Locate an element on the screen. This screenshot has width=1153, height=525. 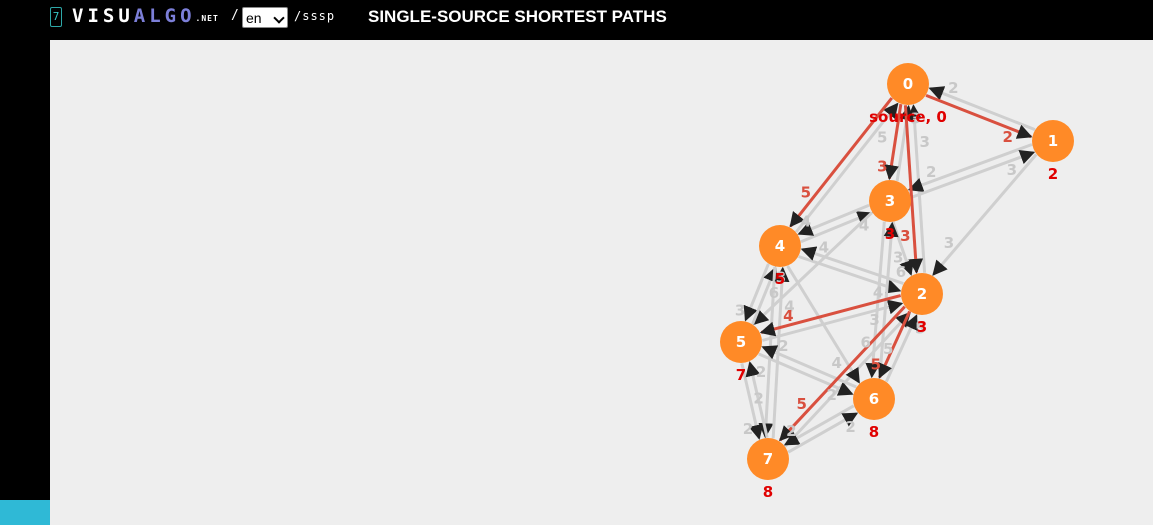
edge-weight-7-5: 2 is located at coordinates (761, 372).